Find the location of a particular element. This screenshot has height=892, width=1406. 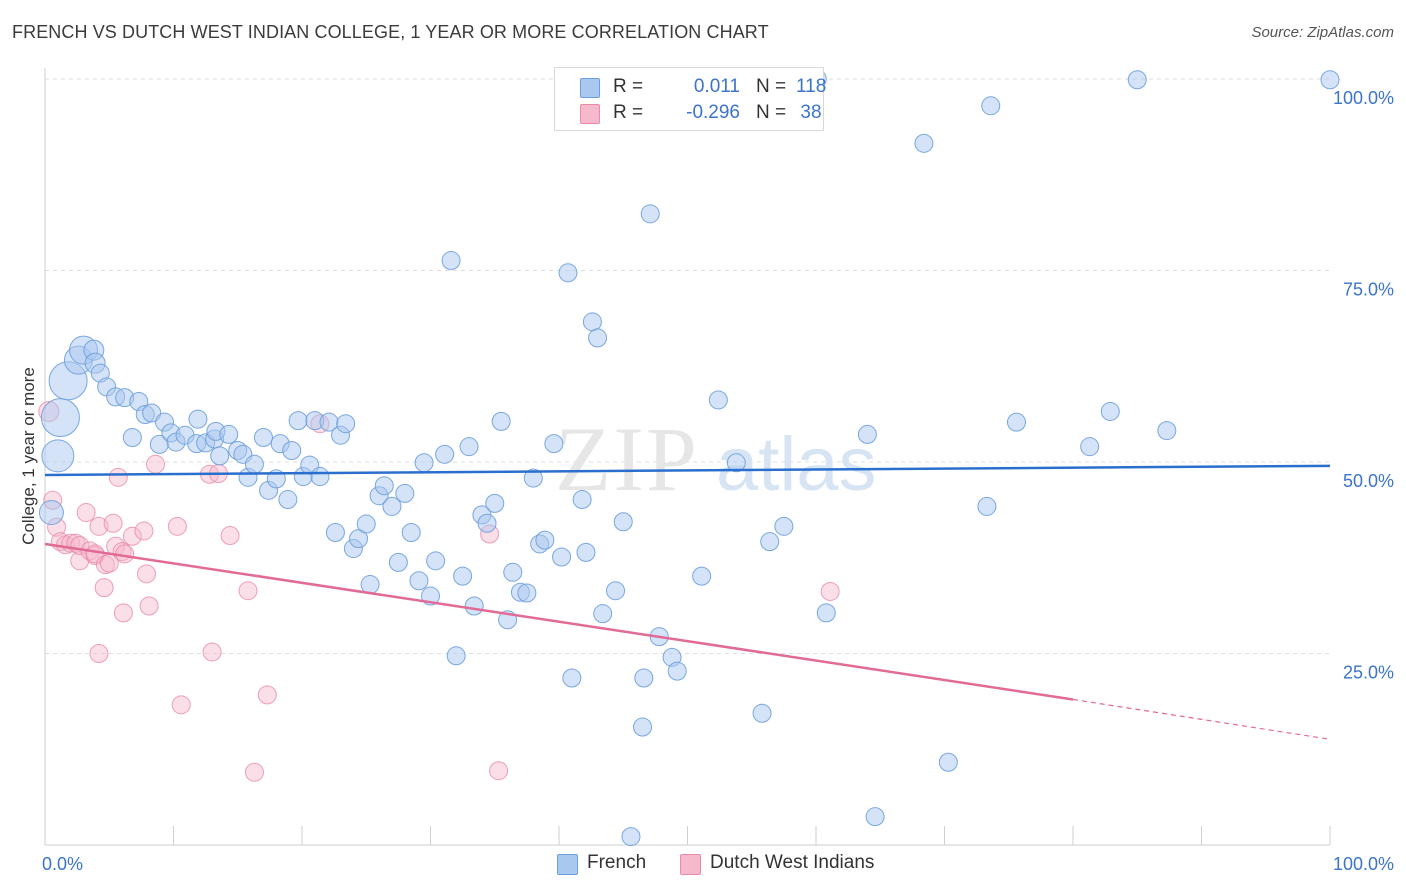

y-tick-label: 50.0% is located at coordinates (1368, 481).